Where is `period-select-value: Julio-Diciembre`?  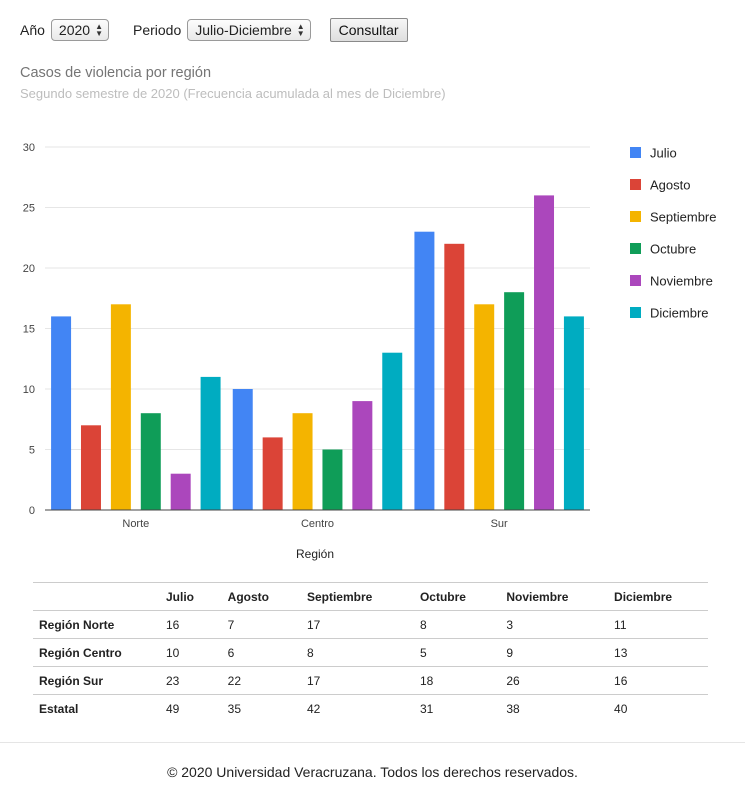
period-select-value: Julio-Diciembre is located at coordinates (243, 30).